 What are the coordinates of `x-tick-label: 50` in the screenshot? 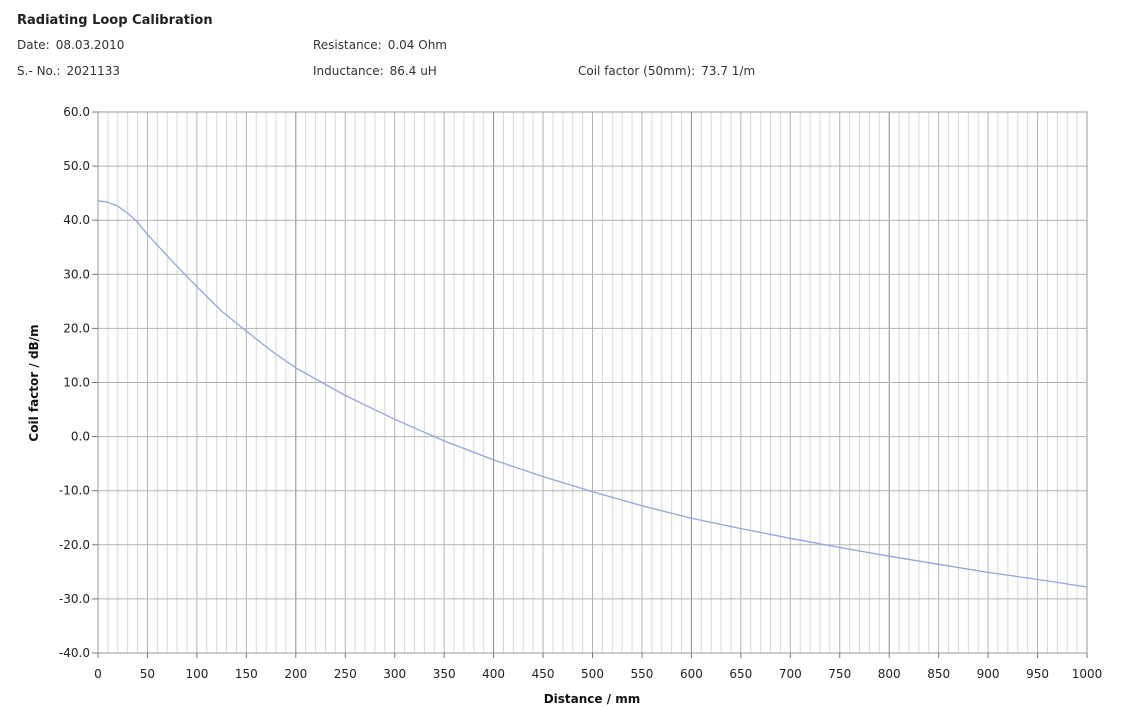 It's located at (147, 674).